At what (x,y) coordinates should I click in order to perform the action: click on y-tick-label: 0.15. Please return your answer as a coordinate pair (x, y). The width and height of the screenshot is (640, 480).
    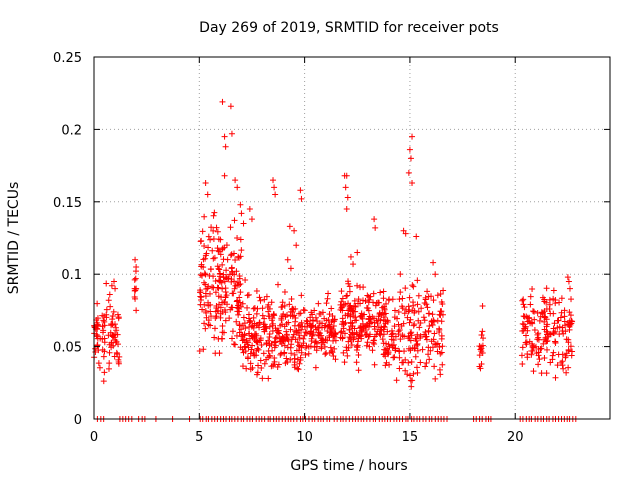
    Looking at the image, I should click on (67, 203).